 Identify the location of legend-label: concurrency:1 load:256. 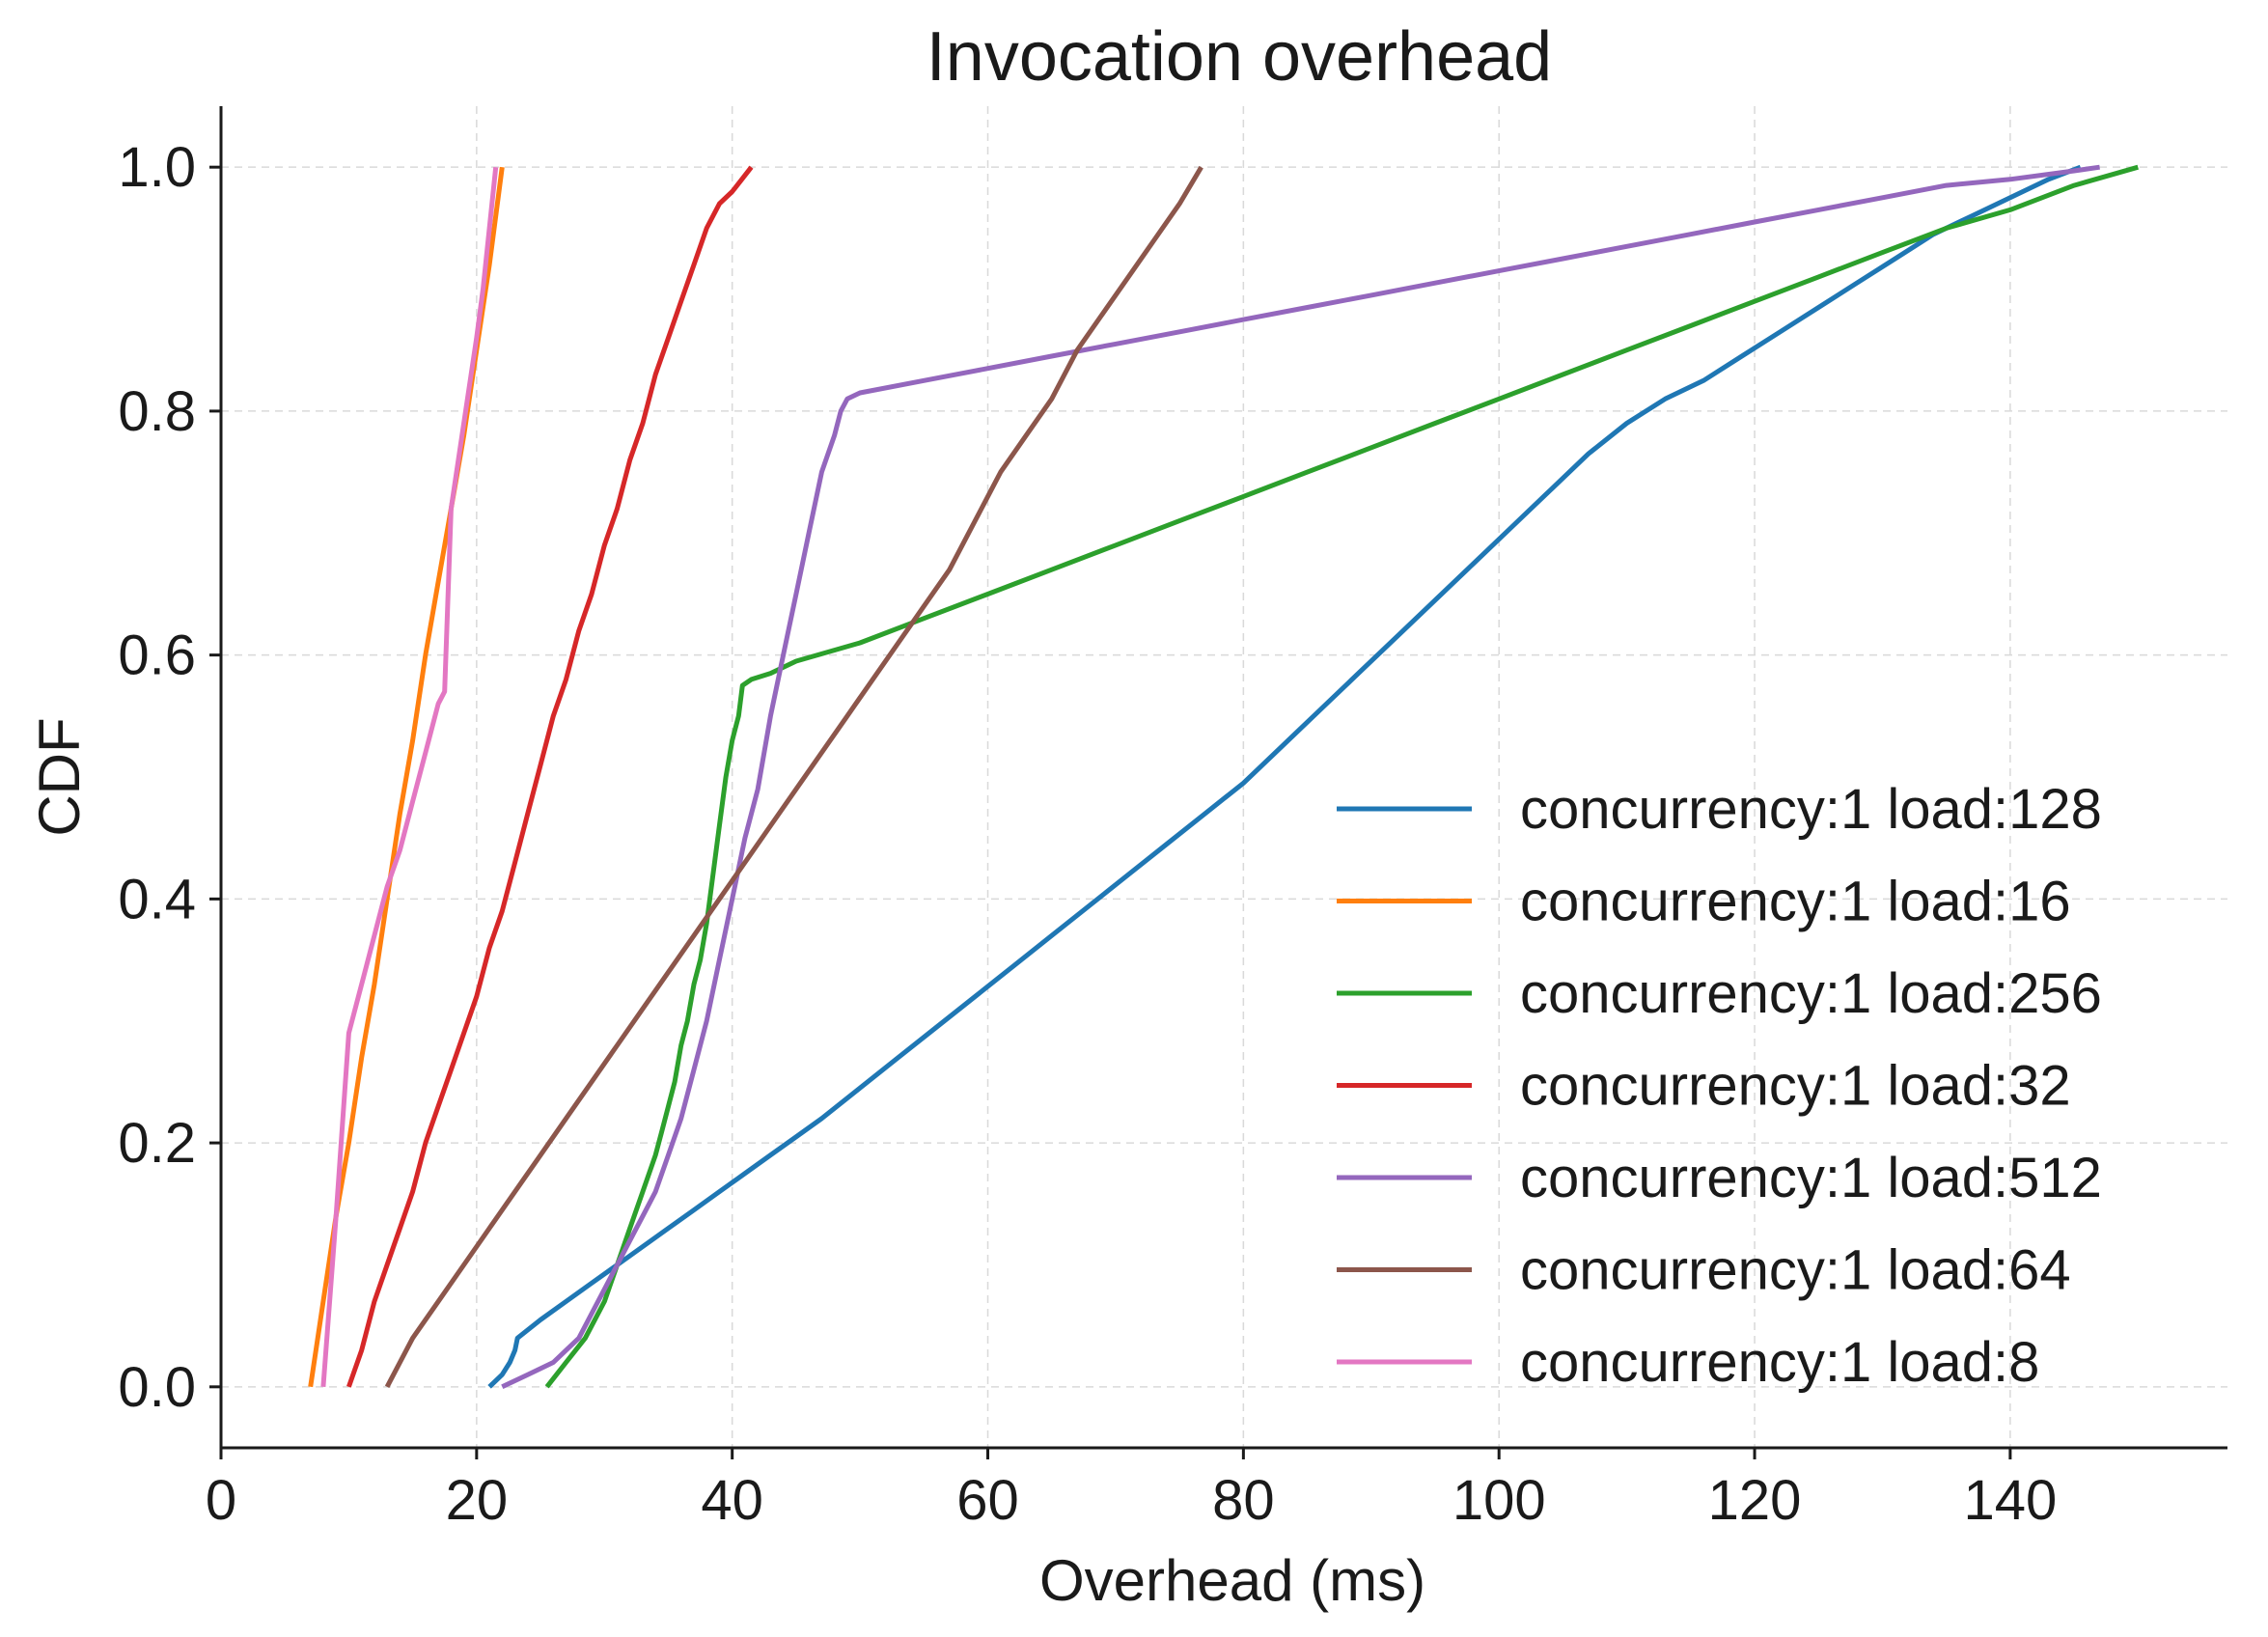
(1811, 994).